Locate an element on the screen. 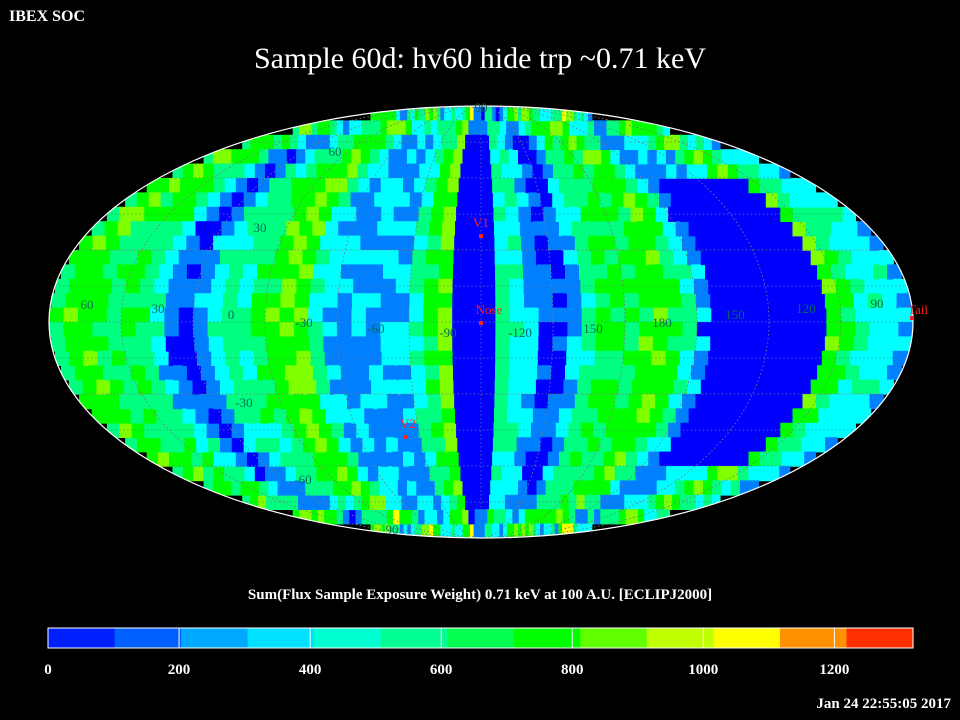 The height and width of the screenshot is (720, 960). colorbar-segment is located at coordinates (215, 638).